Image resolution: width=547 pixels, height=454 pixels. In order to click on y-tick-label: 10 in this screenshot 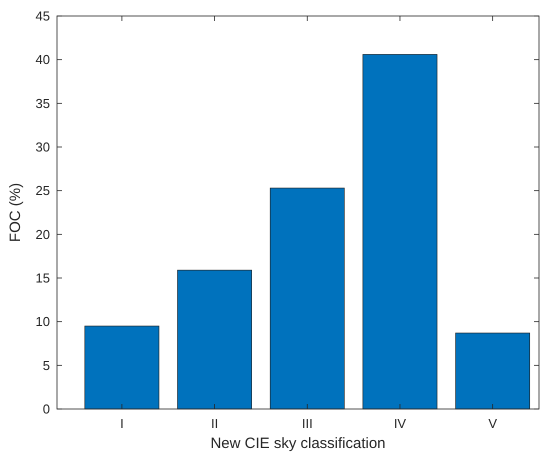, I will do `click(43, 322)`.